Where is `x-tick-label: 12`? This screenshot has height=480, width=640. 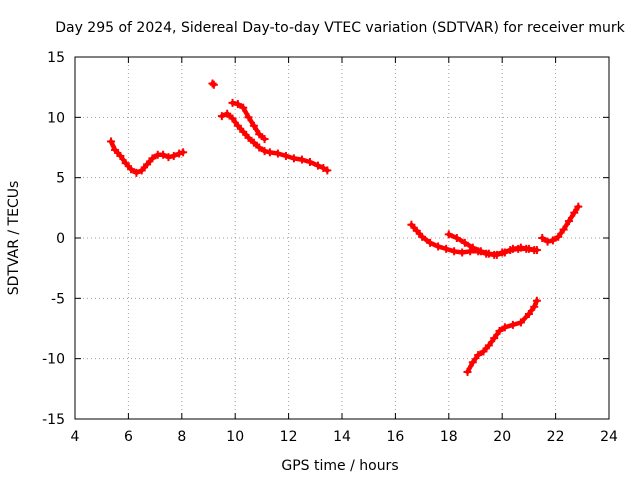 x-tick-label: 12 is located at coordinates (289, 437).